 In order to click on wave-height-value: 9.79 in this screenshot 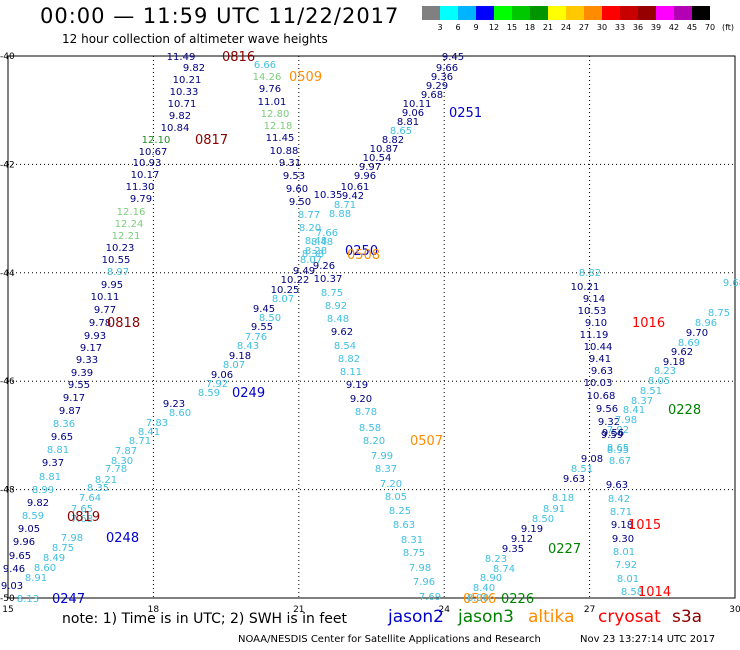, I will do `click(141, 199)`.